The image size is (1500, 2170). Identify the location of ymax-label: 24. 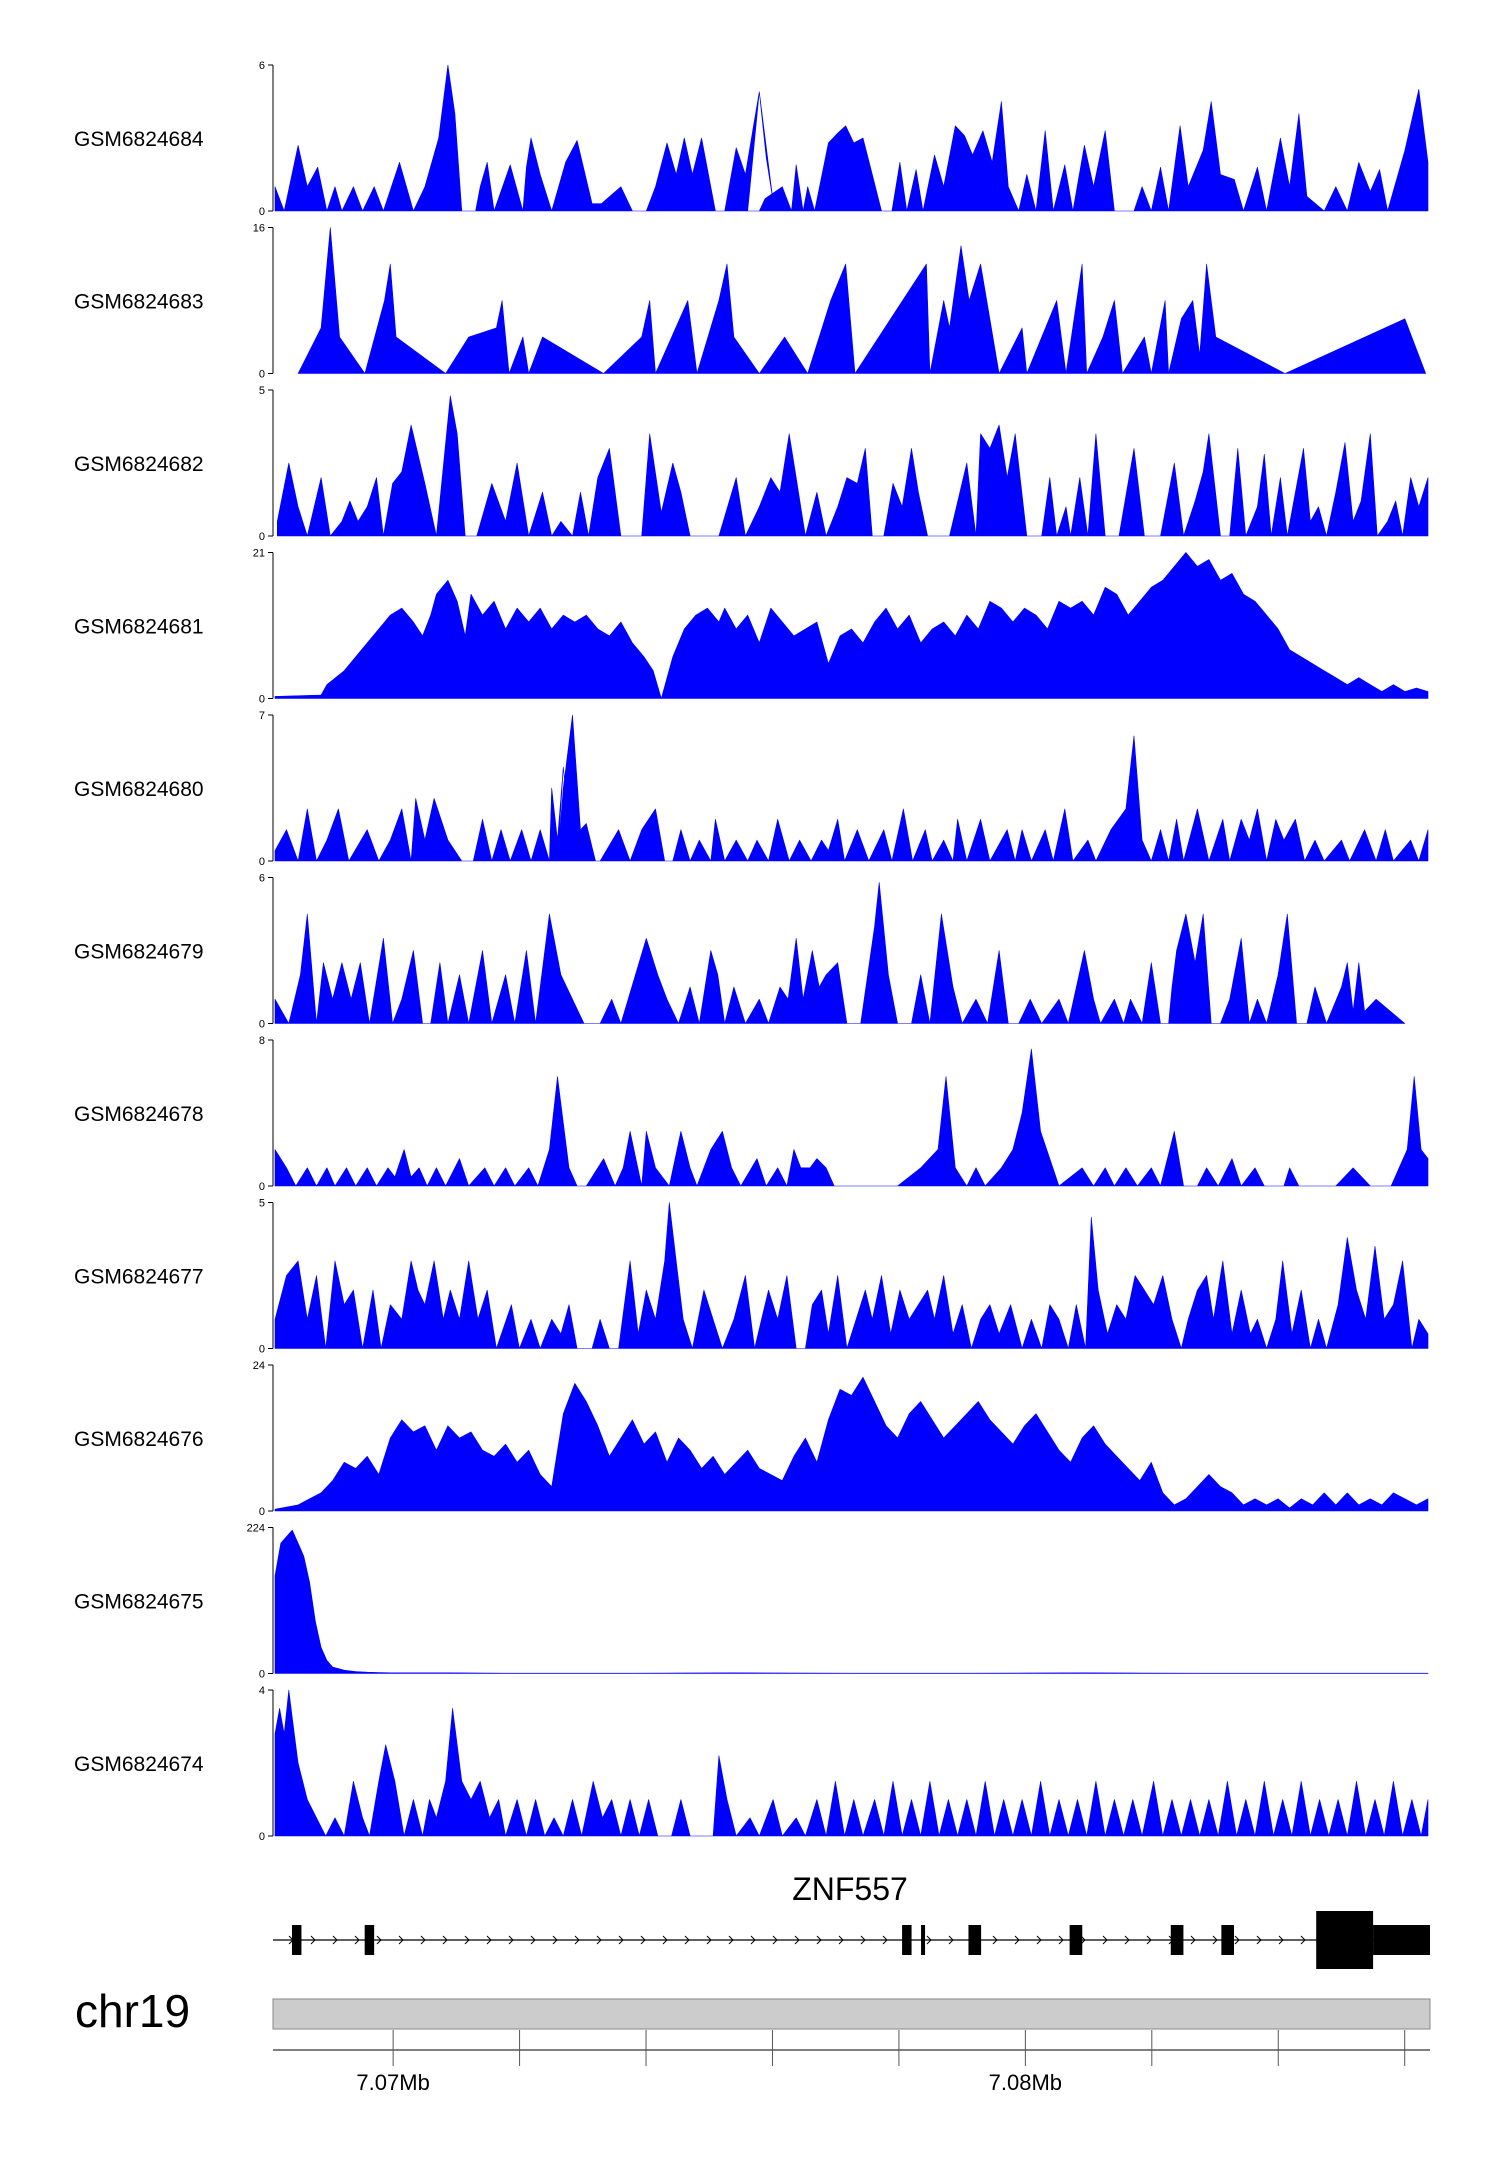
(259, 1366).